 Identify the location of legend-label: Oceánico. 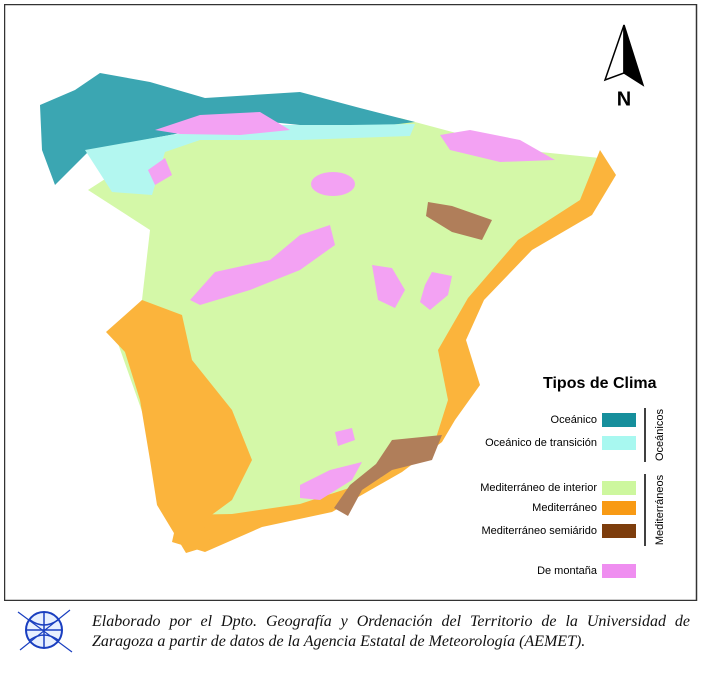
(574, 420).